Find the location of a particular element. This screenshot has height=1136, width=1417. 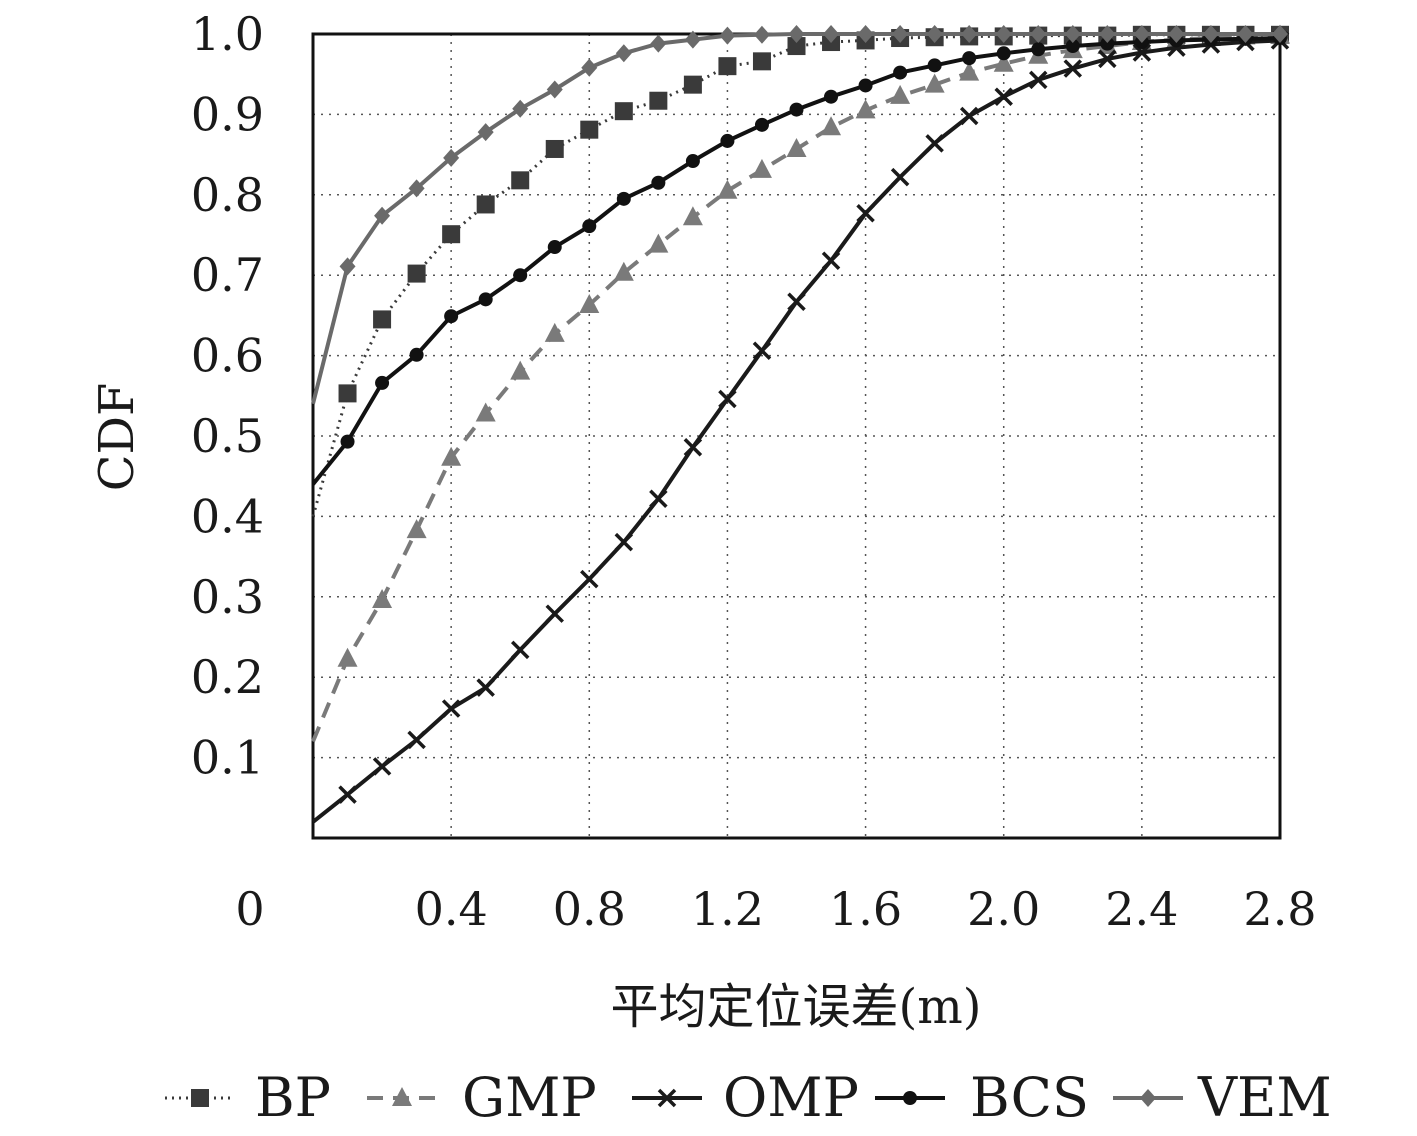

legend: BP GMP OMP BCS VEM is located at coordinates (748, 1097).